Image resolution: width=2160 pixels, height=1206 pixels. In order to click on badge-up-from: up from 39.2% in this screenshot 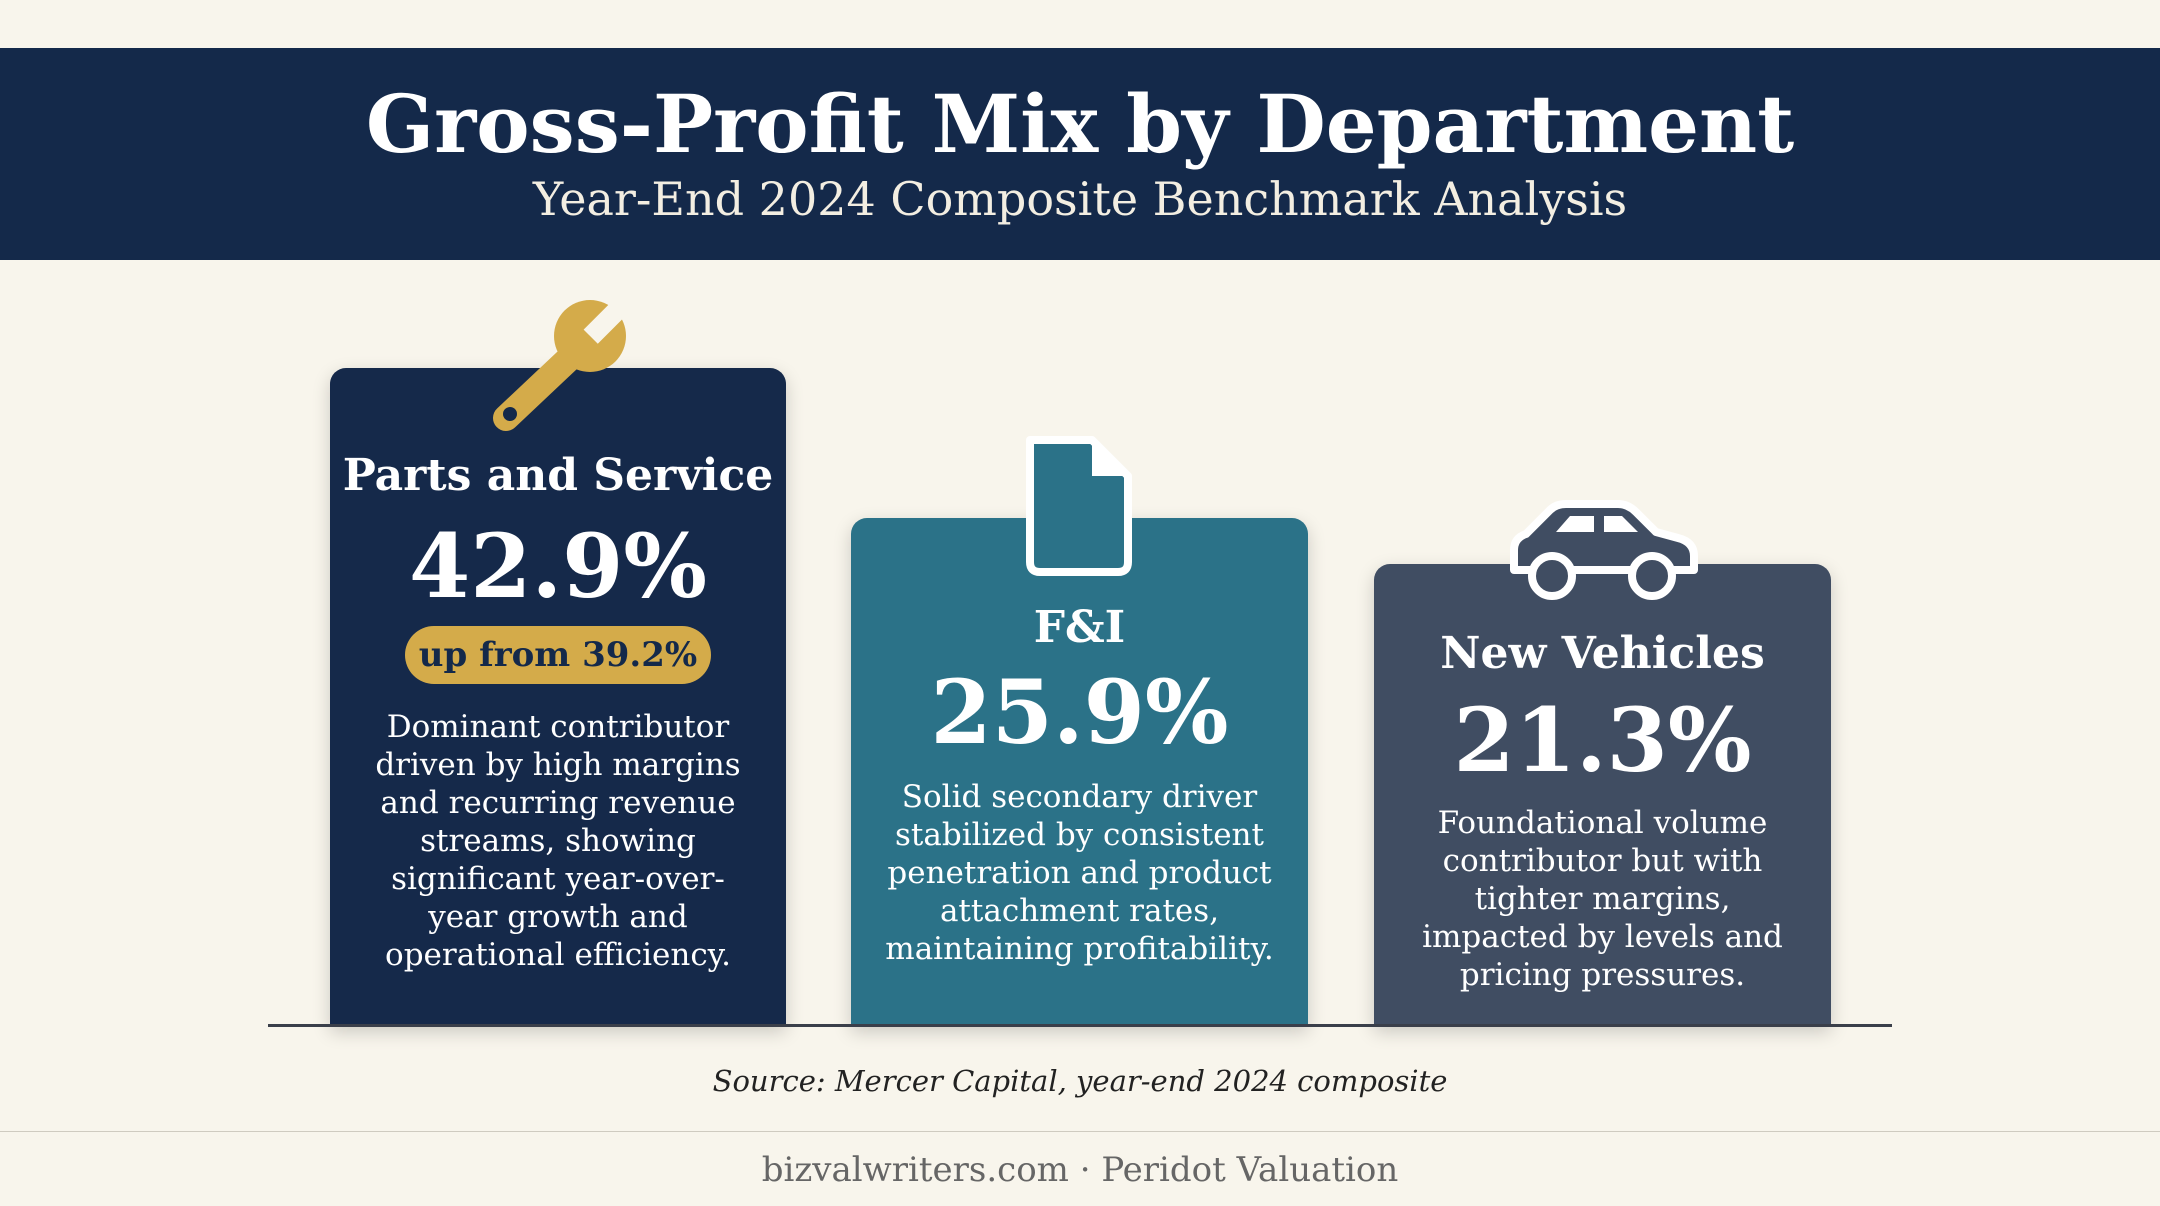, I will do `click(558, 655)`.